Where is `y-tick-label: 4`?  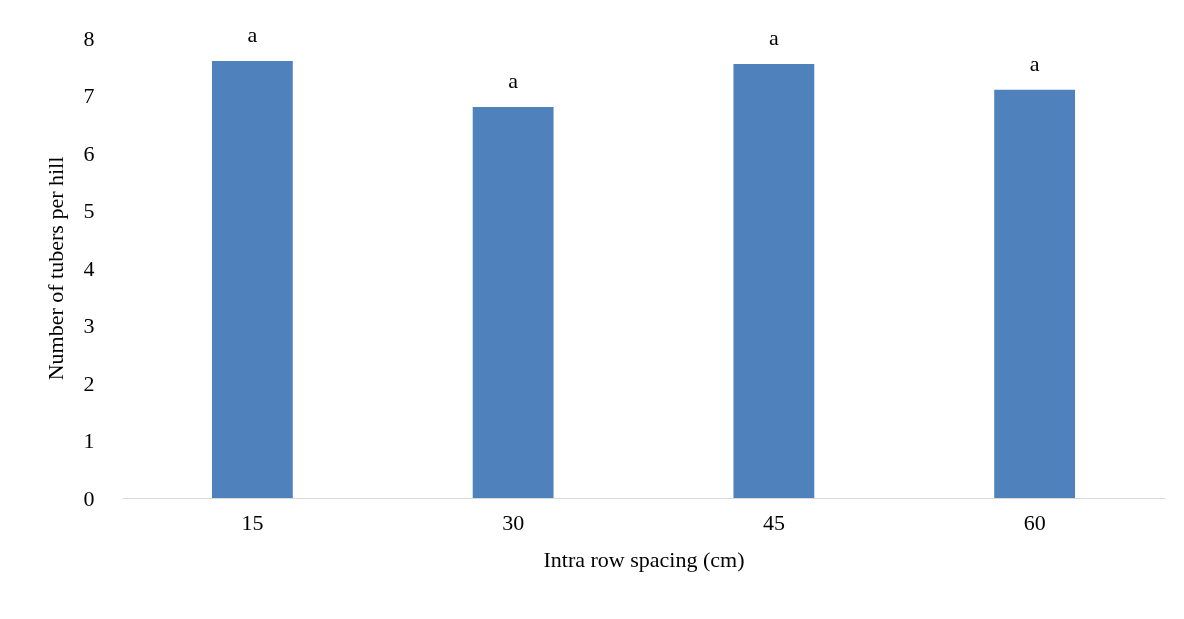 y-tick-label: 4 is located at coordinates (89, 268).